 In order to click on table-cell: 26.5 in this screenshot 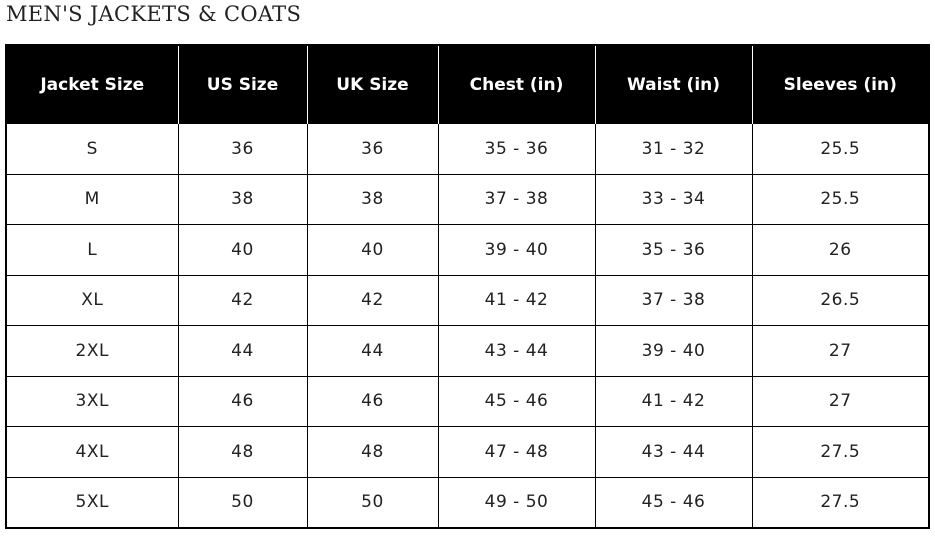, I will do `click(840, 300)`.